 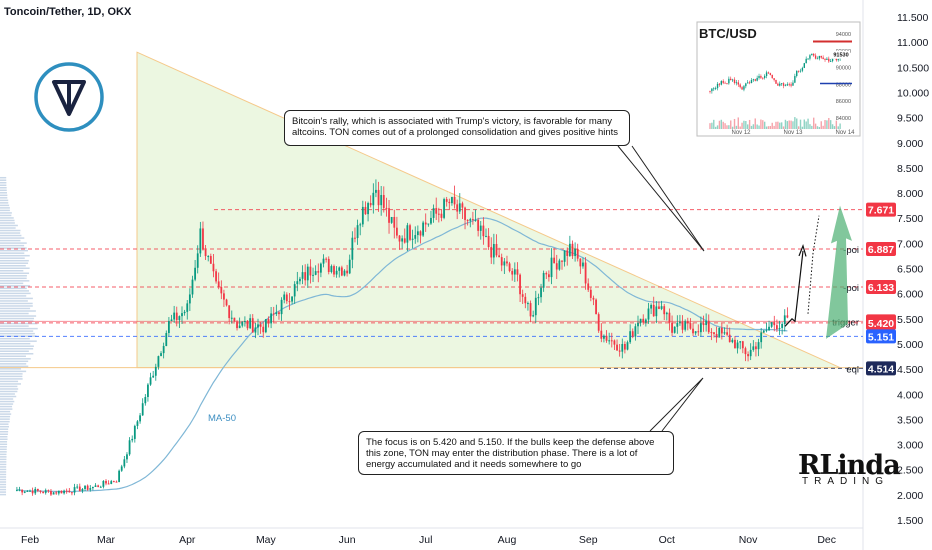 What do you see at coordinates (910, 521) in the screenshot?
I see `y-tick-label: 1.500` at bounding box center [910, 521].